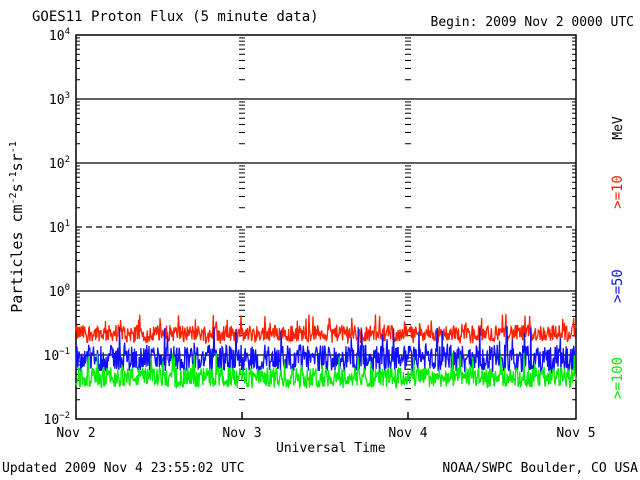  What do you see at coordinates (242, 433) in the screenshot?
I see `x-tick-nov3: Nov 3` at bounding box center [242, 433].